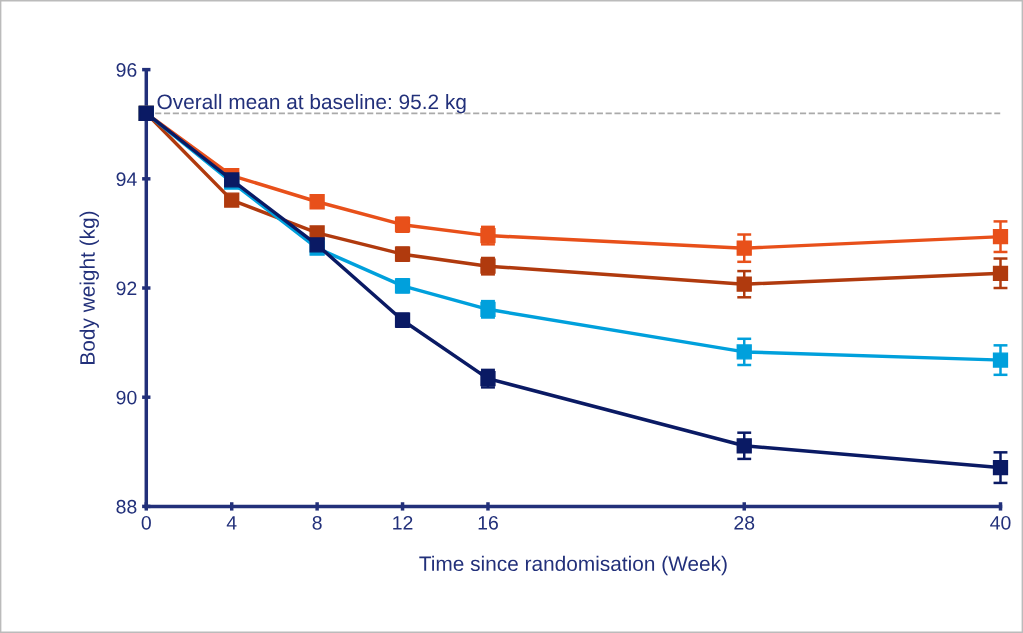 The height and width of the screenshot is (633, 1023). Describe the element at coordinates (126, 397) in the screenshot. I see `y-tick-label: 90` at that location.